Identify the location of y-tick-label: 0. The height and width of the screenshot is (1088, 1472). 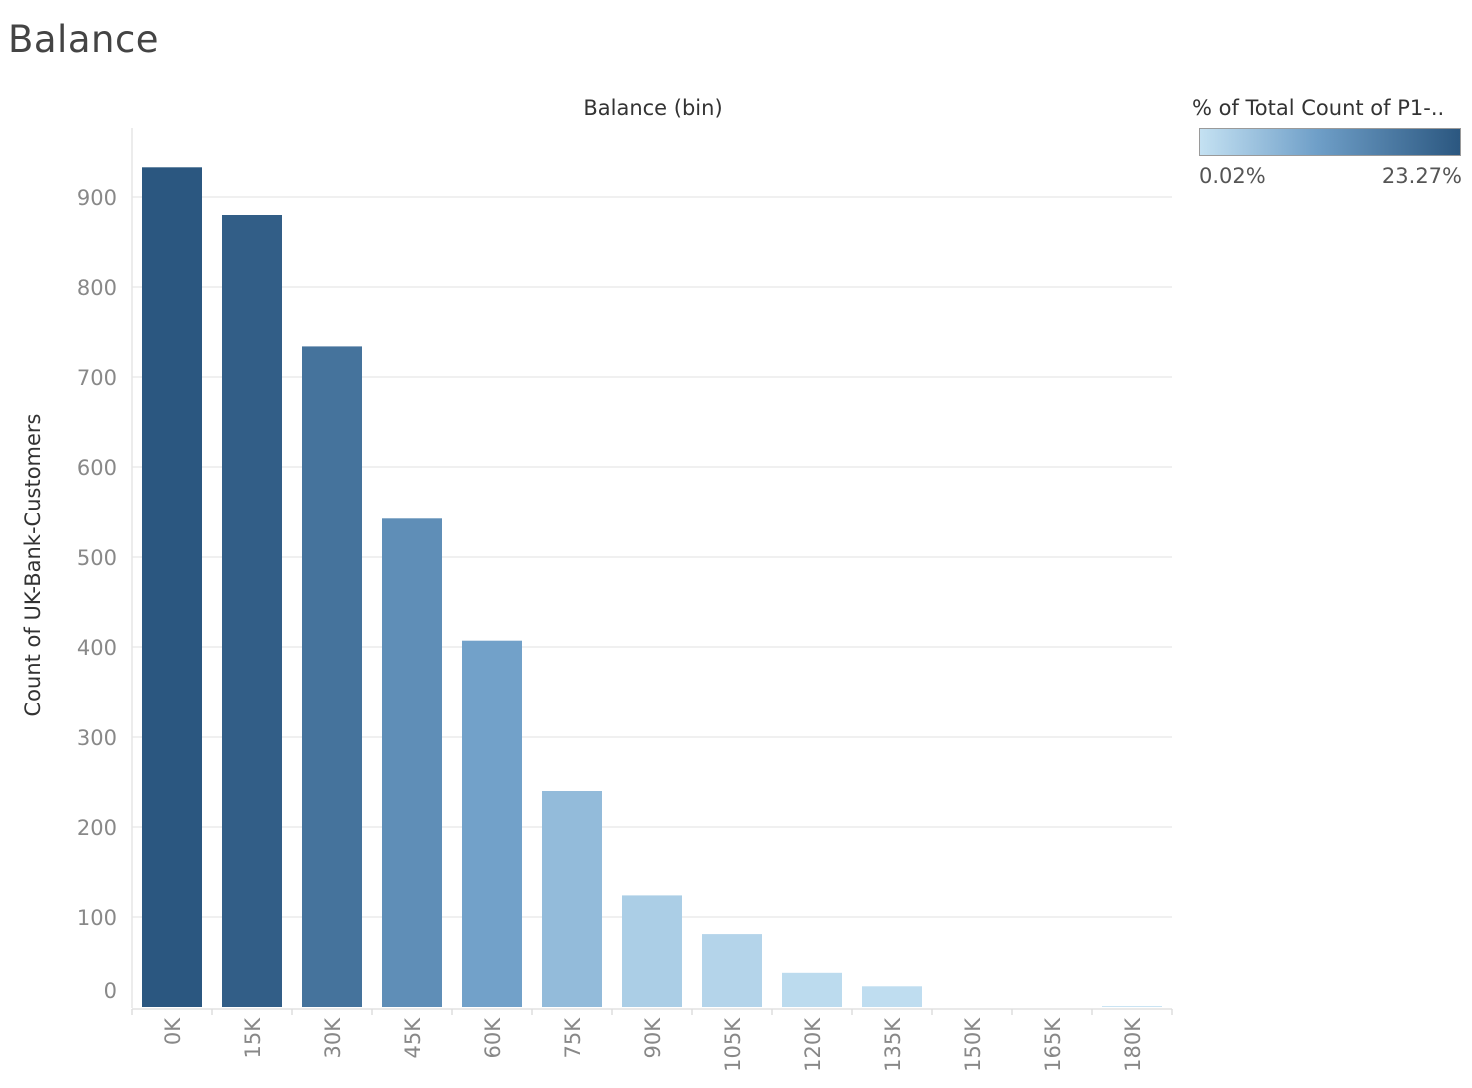
(110, 991).